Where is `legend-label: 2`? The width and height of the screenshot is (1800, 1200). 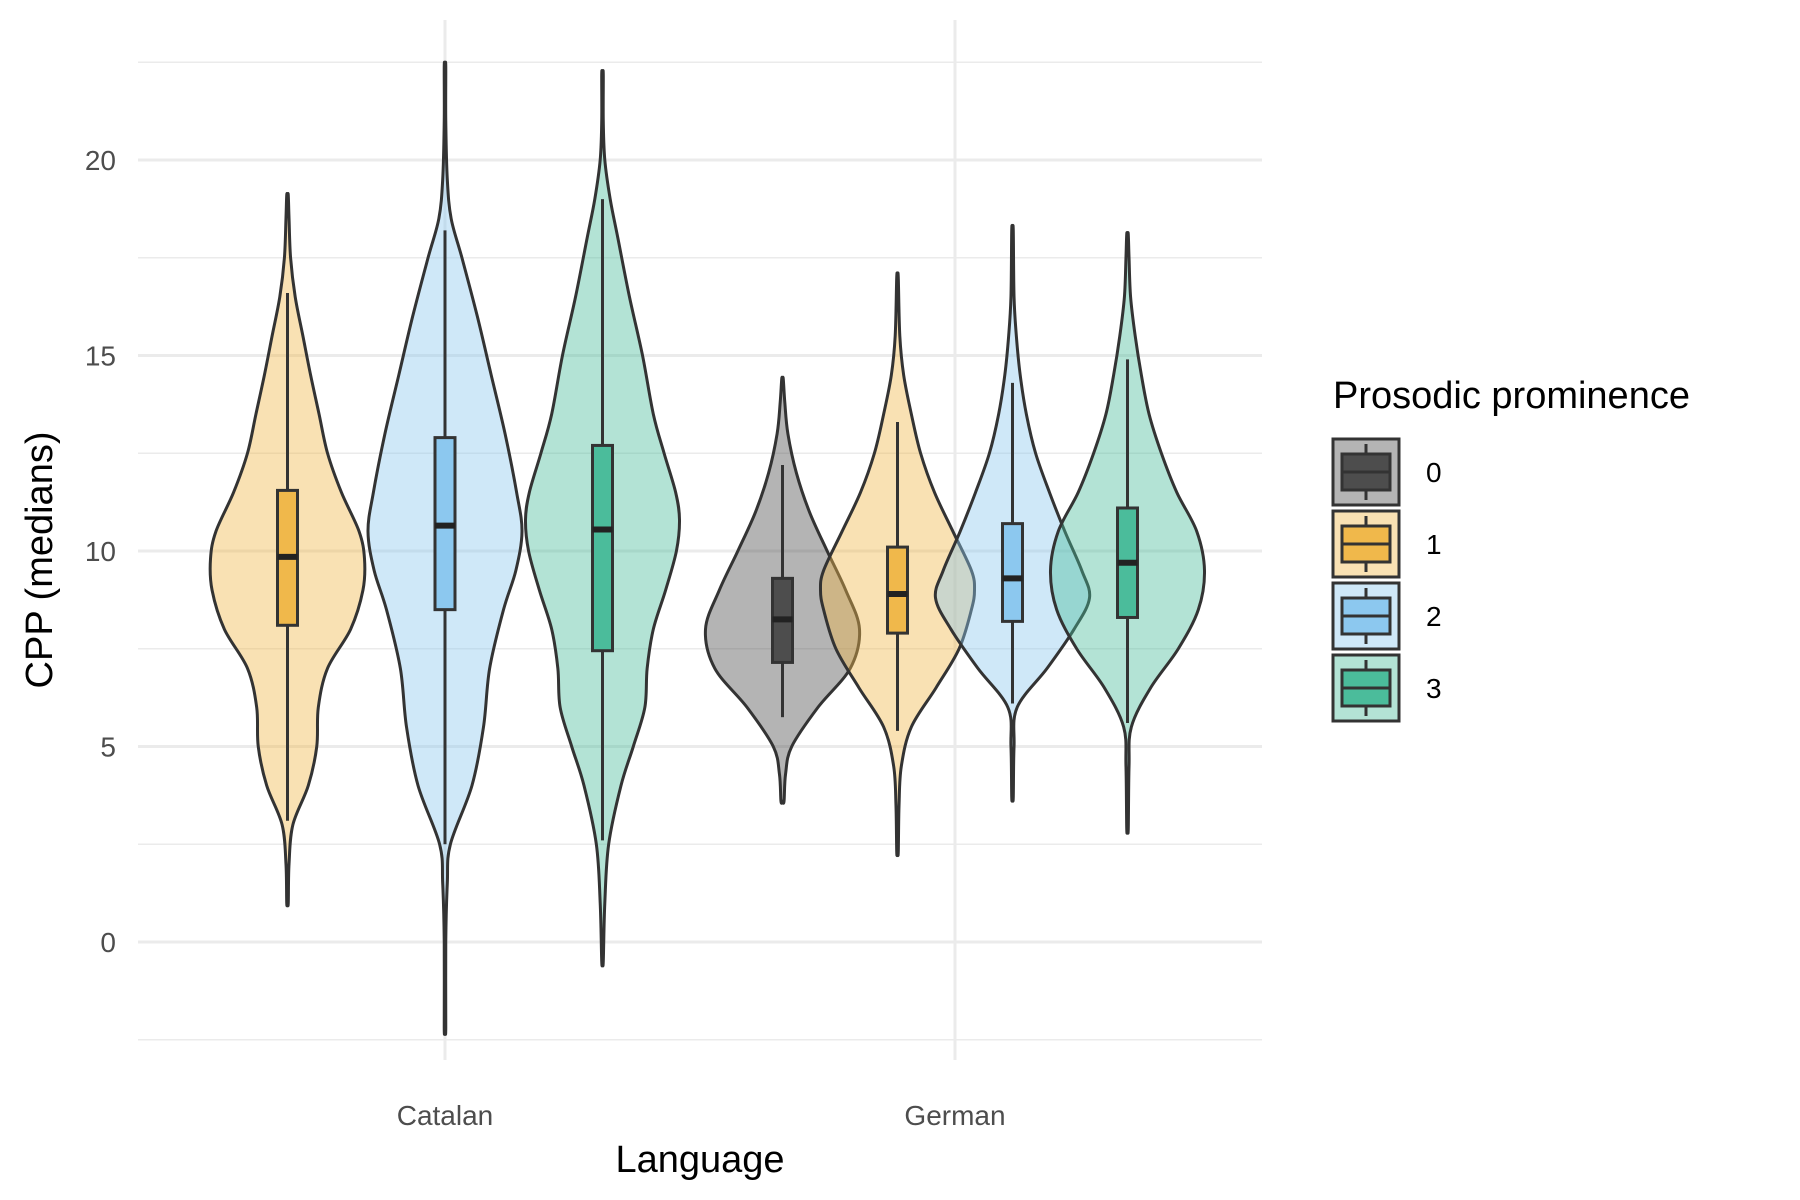 legend-label: 2 is located at coordinates (1434, 616).